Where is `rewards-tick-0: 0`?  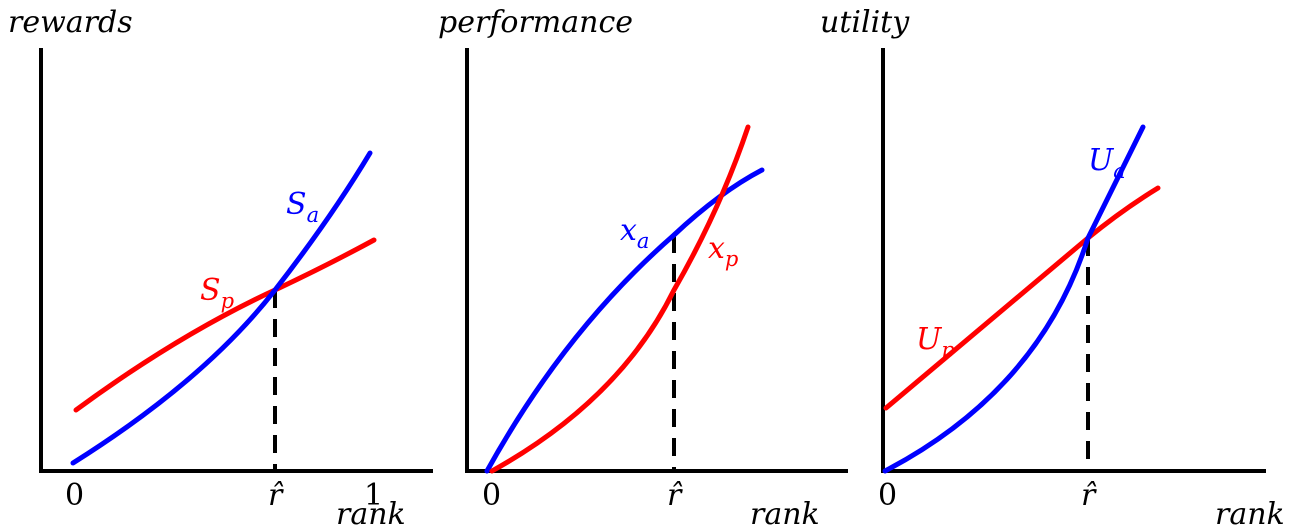 rewards-tick-0: 0 is located at coordinates (74, 495).